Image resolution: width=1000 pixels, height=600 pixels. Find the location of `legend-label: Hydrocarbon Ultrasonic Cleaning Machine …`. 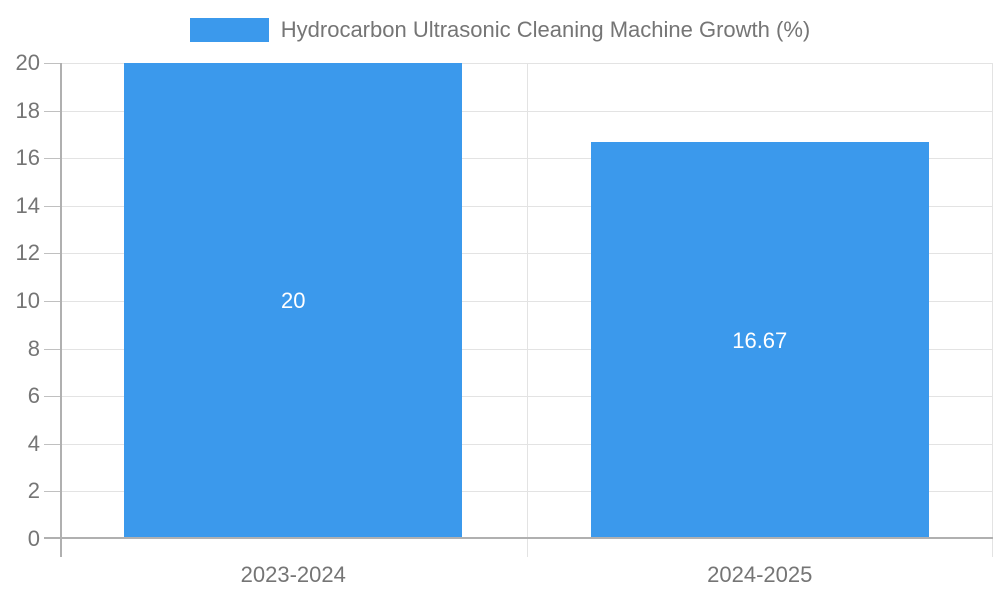

legend-label: Hydrocarbon Ultrasonic Cleaning Machine … is located at coordinates (545, 29).